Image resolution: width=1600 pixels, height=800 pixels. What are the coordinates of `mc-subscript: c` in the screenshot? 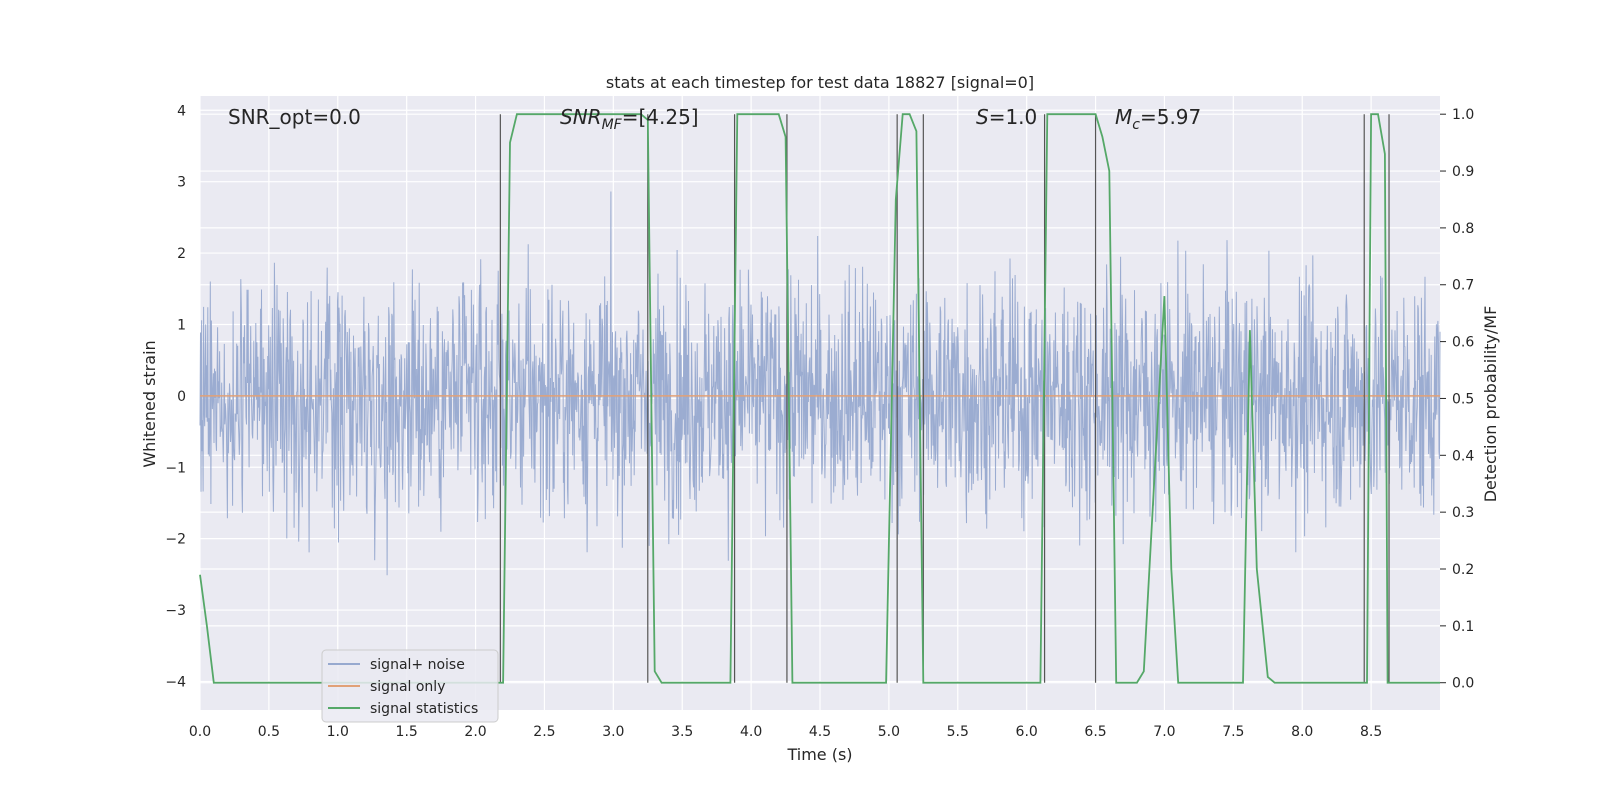 It's located at (1136, 125).